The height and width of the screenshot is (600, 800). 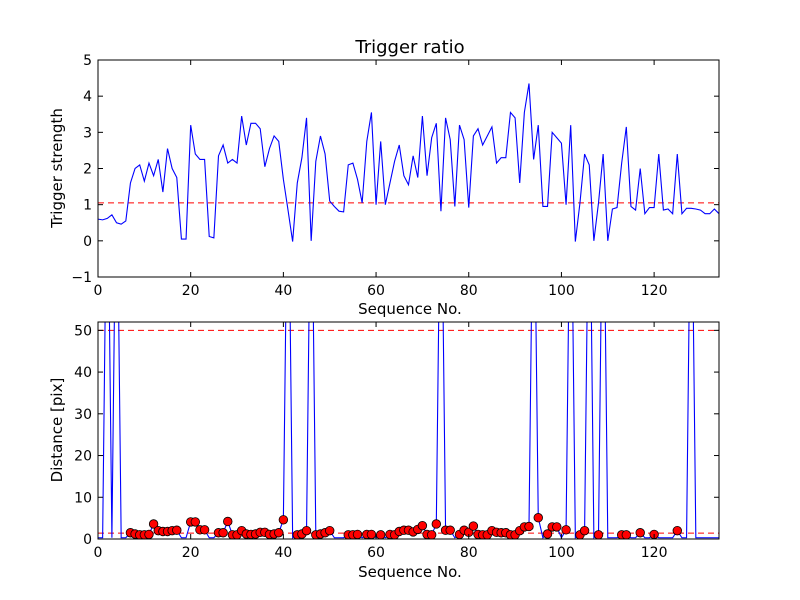 What do you see at coordinates (83, 331) in the screenshot?
I see `y-tick-label: 50` at bounding box center [83, 331].